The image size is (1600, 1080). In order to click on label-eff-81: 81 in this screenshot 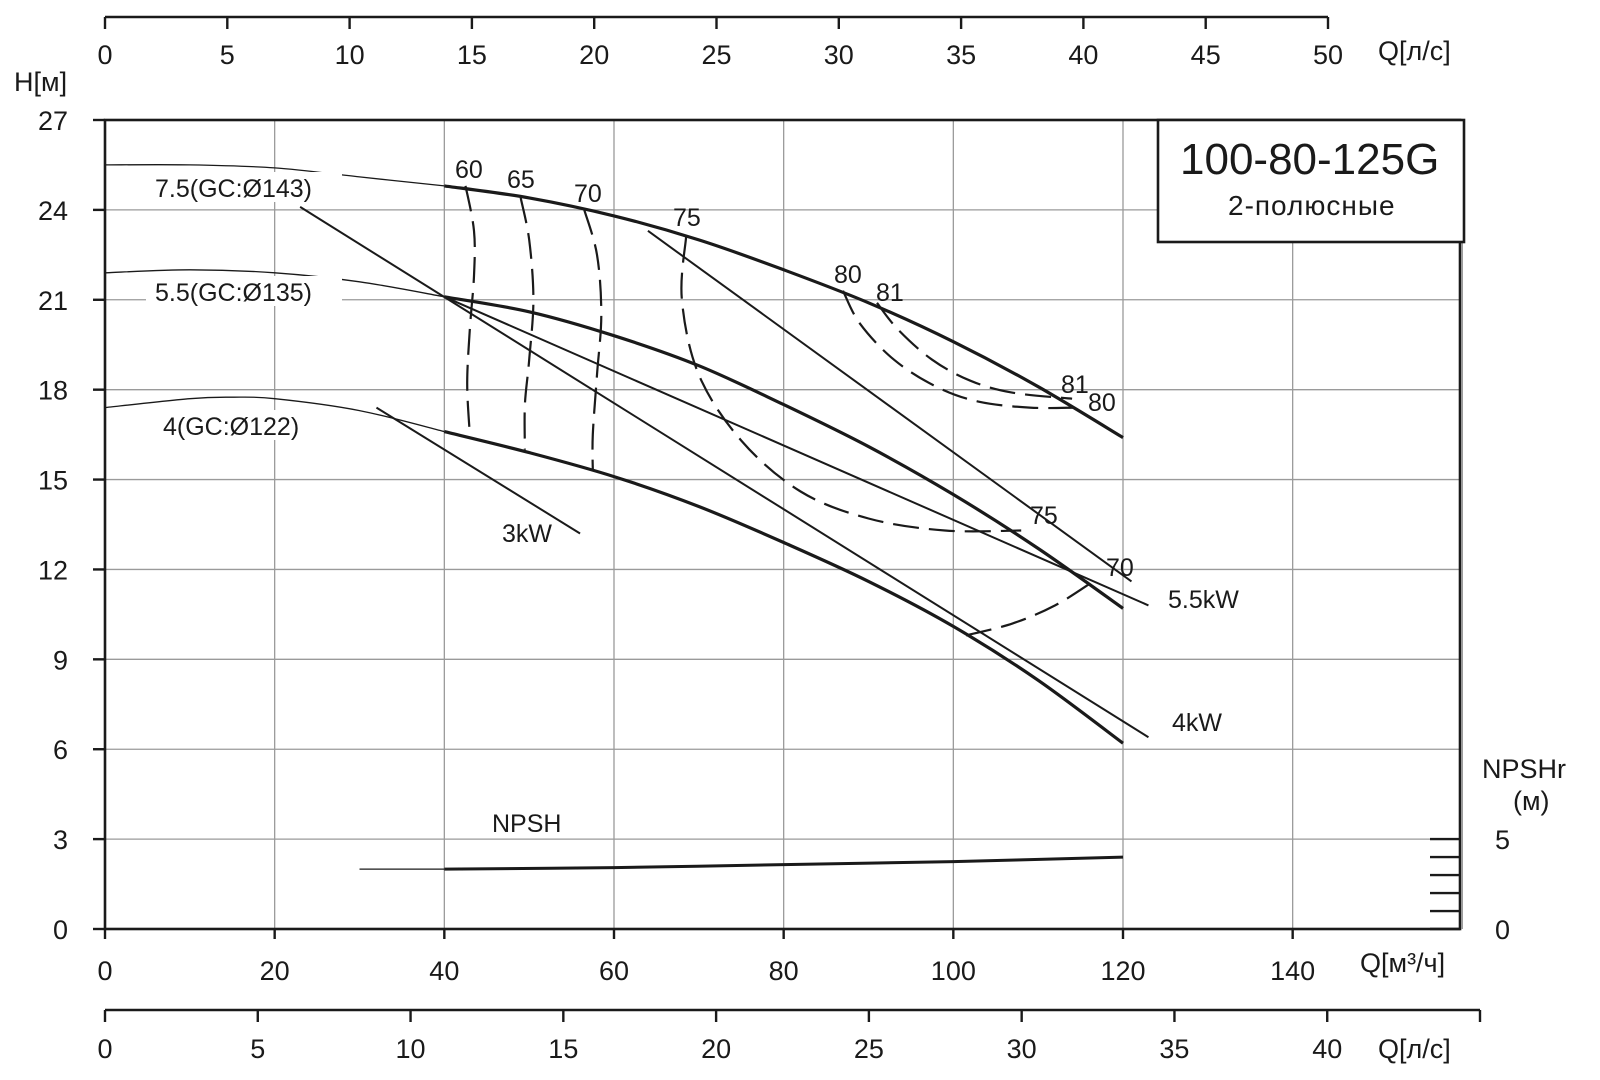, I will do `click(890, 293)`.